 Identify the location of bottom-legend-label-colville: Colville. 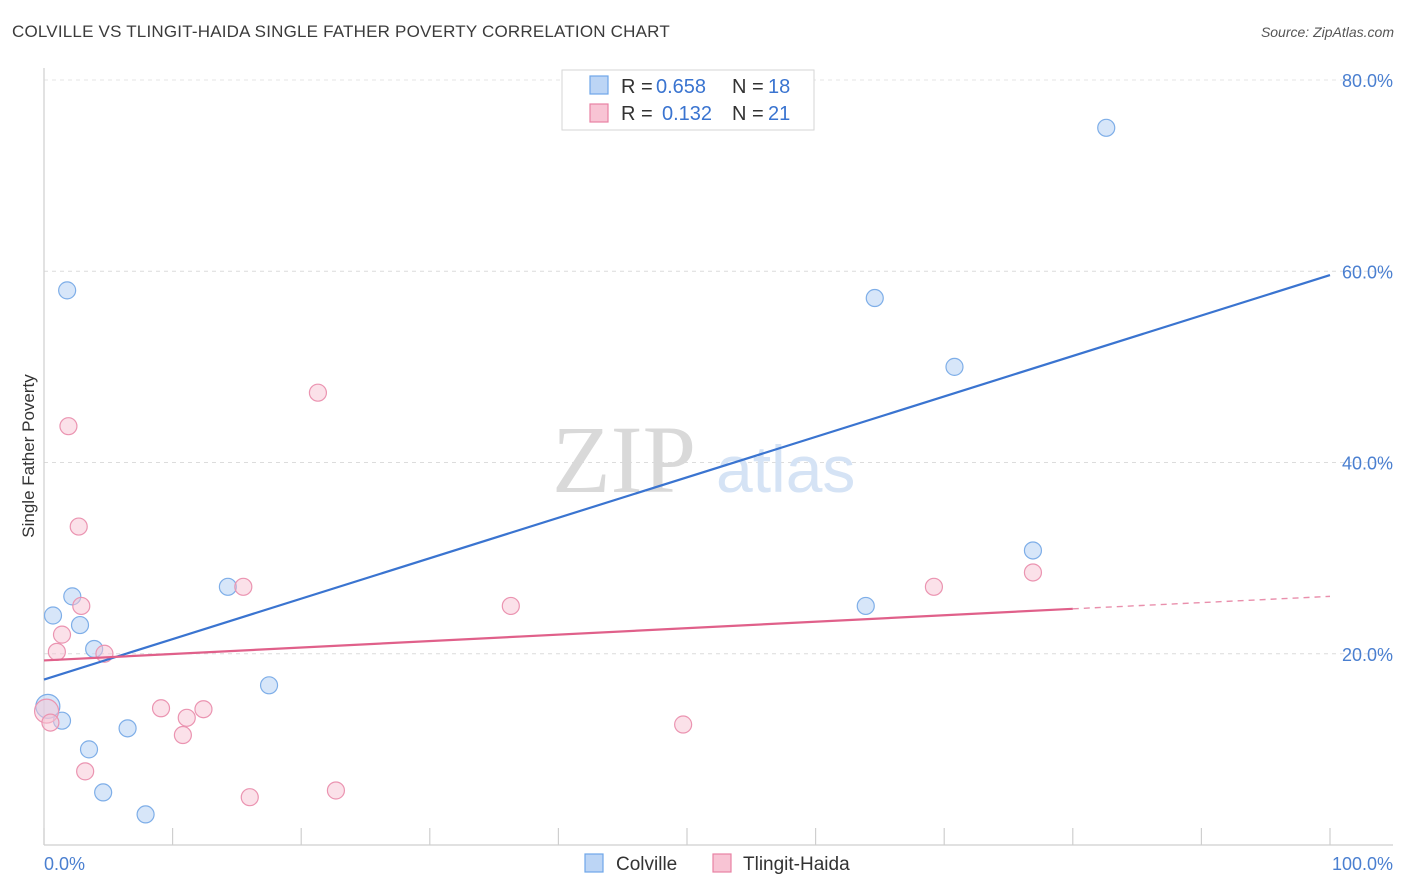
(646, 864).